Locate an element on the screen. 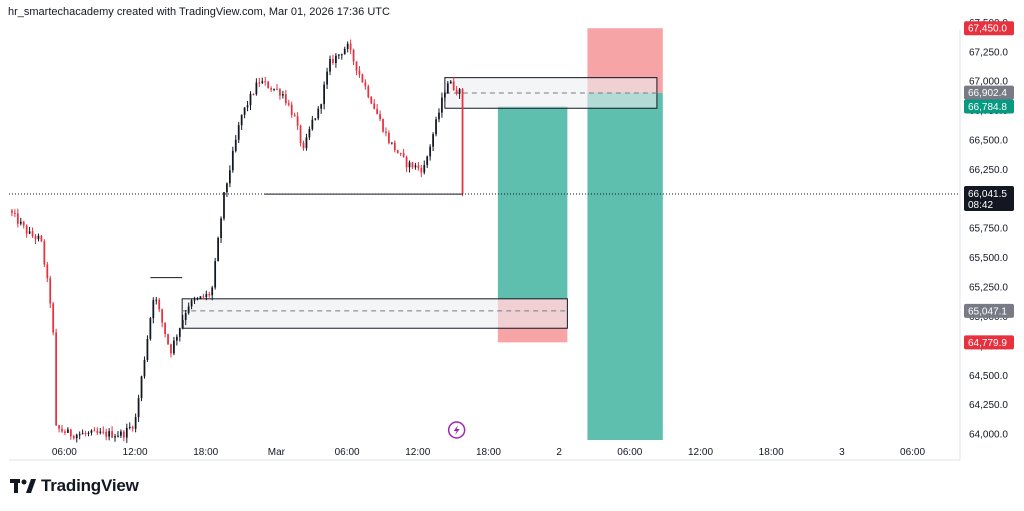  time-tick-label: 06:00 is located at coordinates (64, 452).